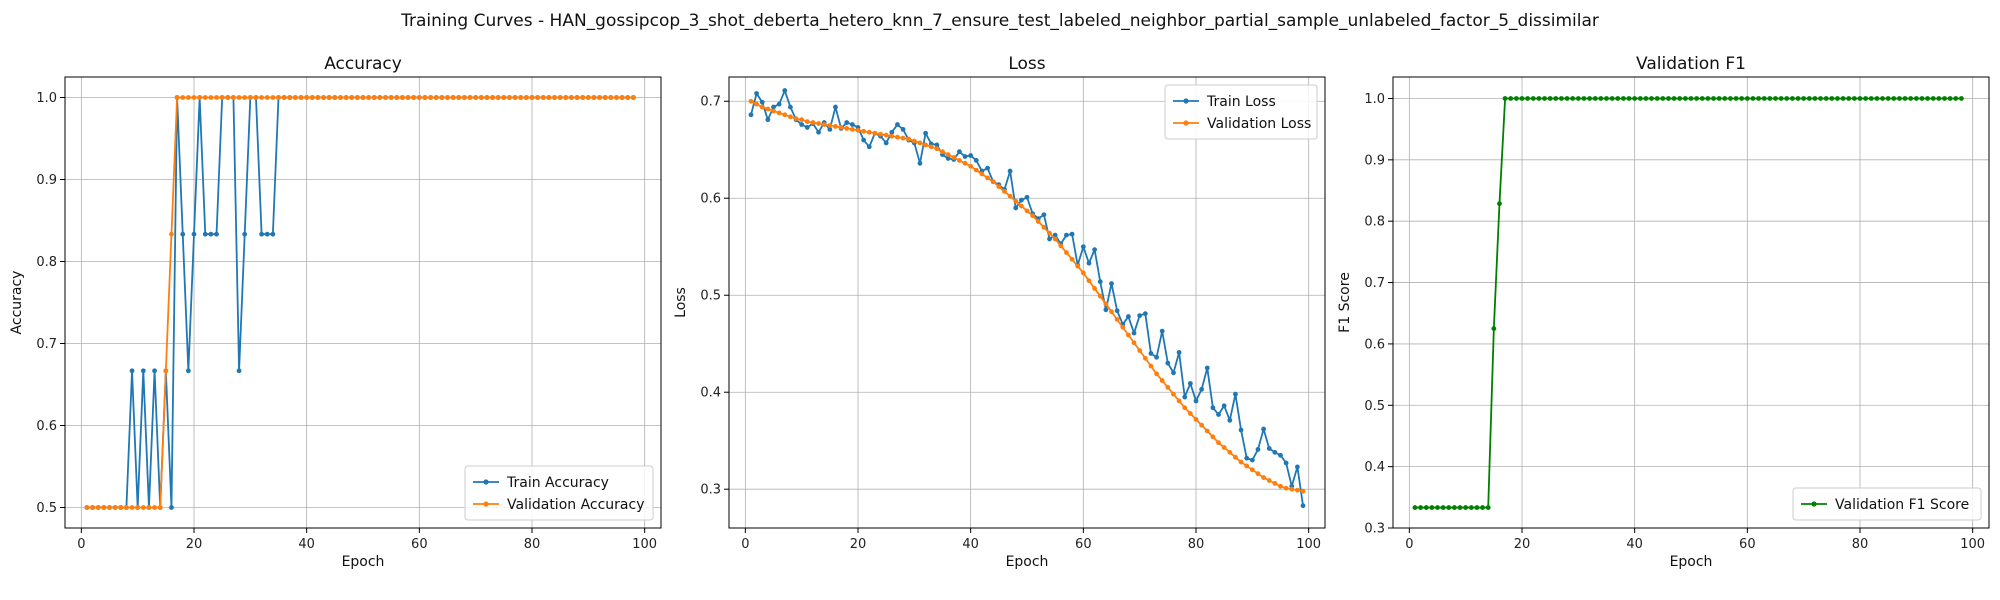 The width and height of the screenshot is (2000, 600). What do you see at coordinates (1241, 102) in the screenshot?
I see `legend-entry: Train Loss` at bounding box center [1241, 102].